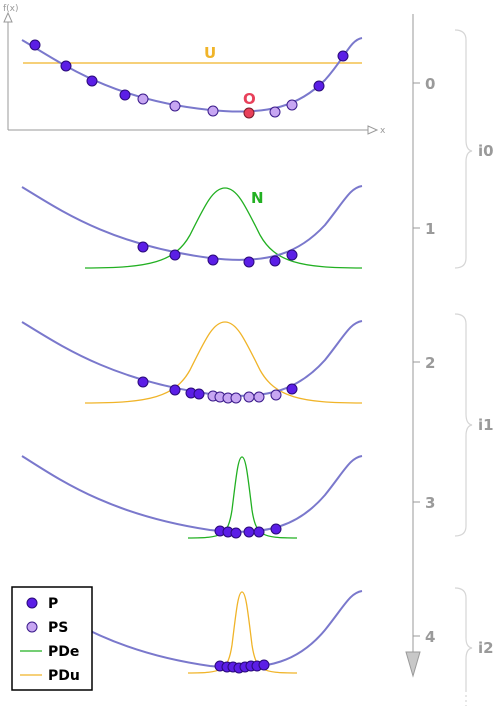  I want to click on timeline-tick-label: 0, so click(430, 84).